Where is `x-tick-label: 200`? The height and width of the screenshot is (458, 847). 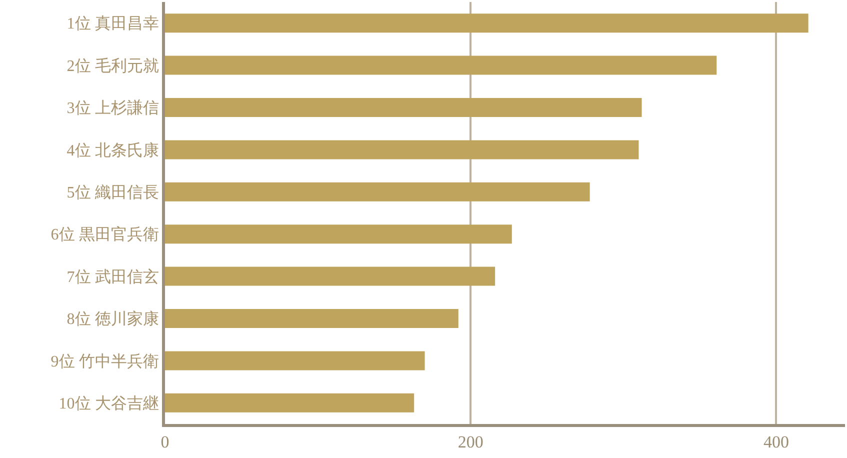 x-tick-label: 200 is located at coordinates (471, 442).